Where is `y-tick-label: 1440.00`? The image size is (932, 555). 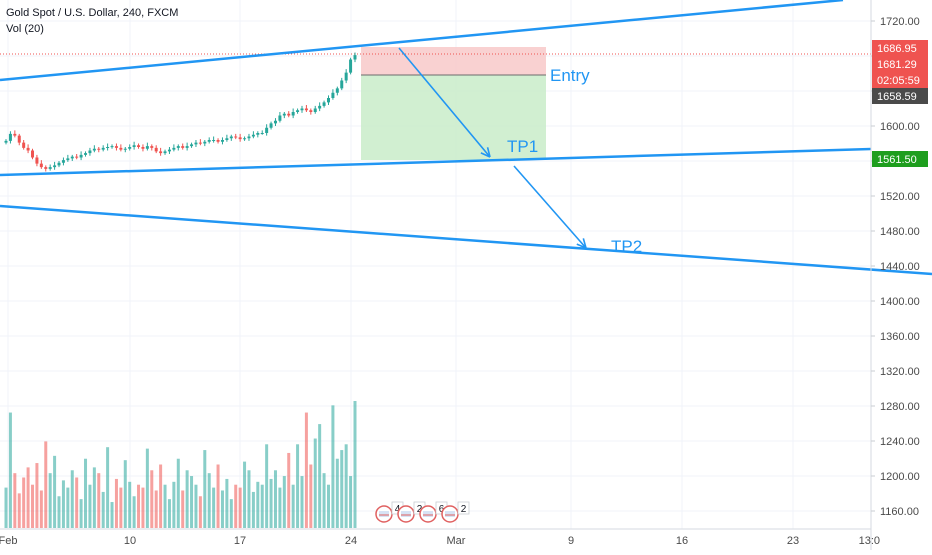
y-tick-label: 1440.00 is located at coordinates (900, 267).